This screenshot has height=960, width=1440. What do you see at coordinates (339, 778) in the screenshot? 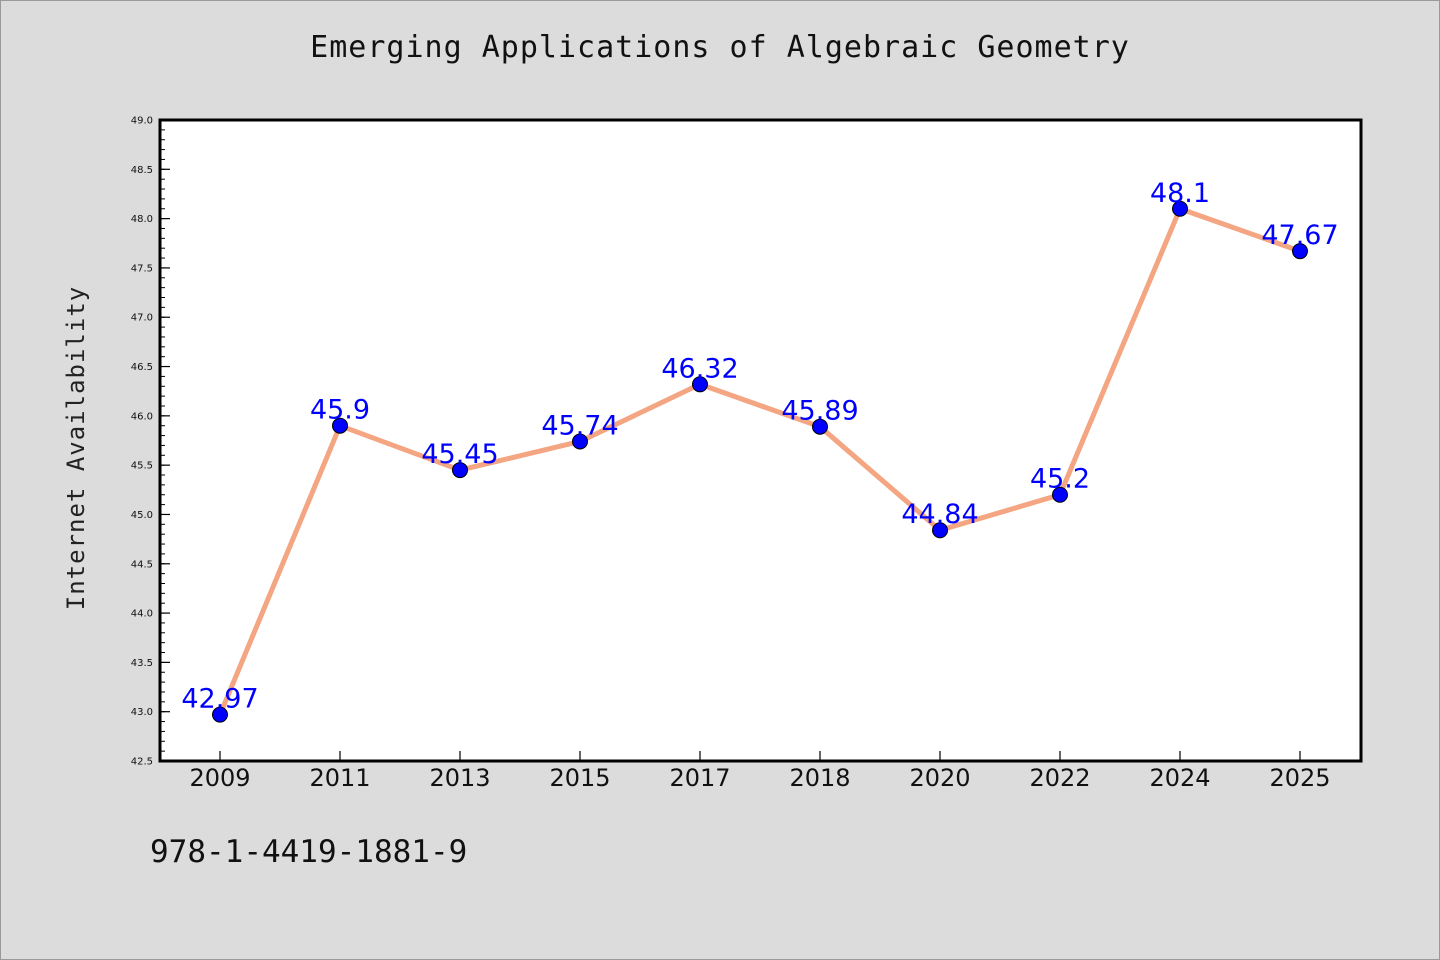
I see `x-tick-label: 2011` at bounding box center [339, 778].